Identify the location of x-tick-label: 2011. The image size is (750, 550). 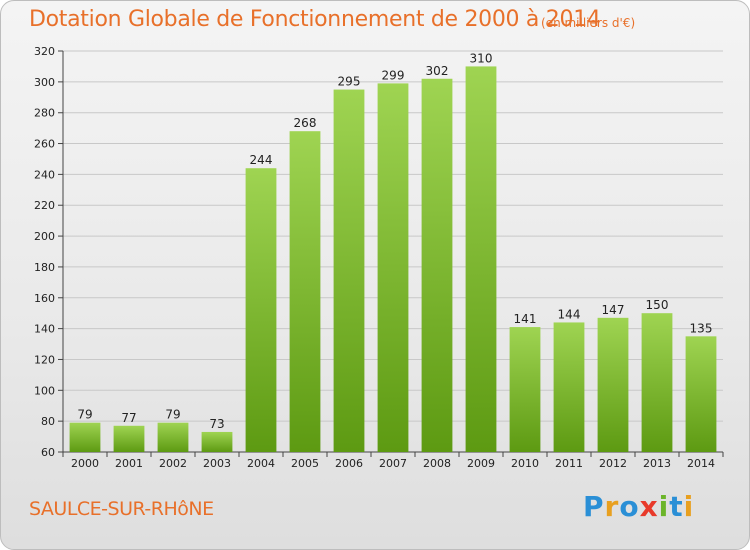
(569, 463).